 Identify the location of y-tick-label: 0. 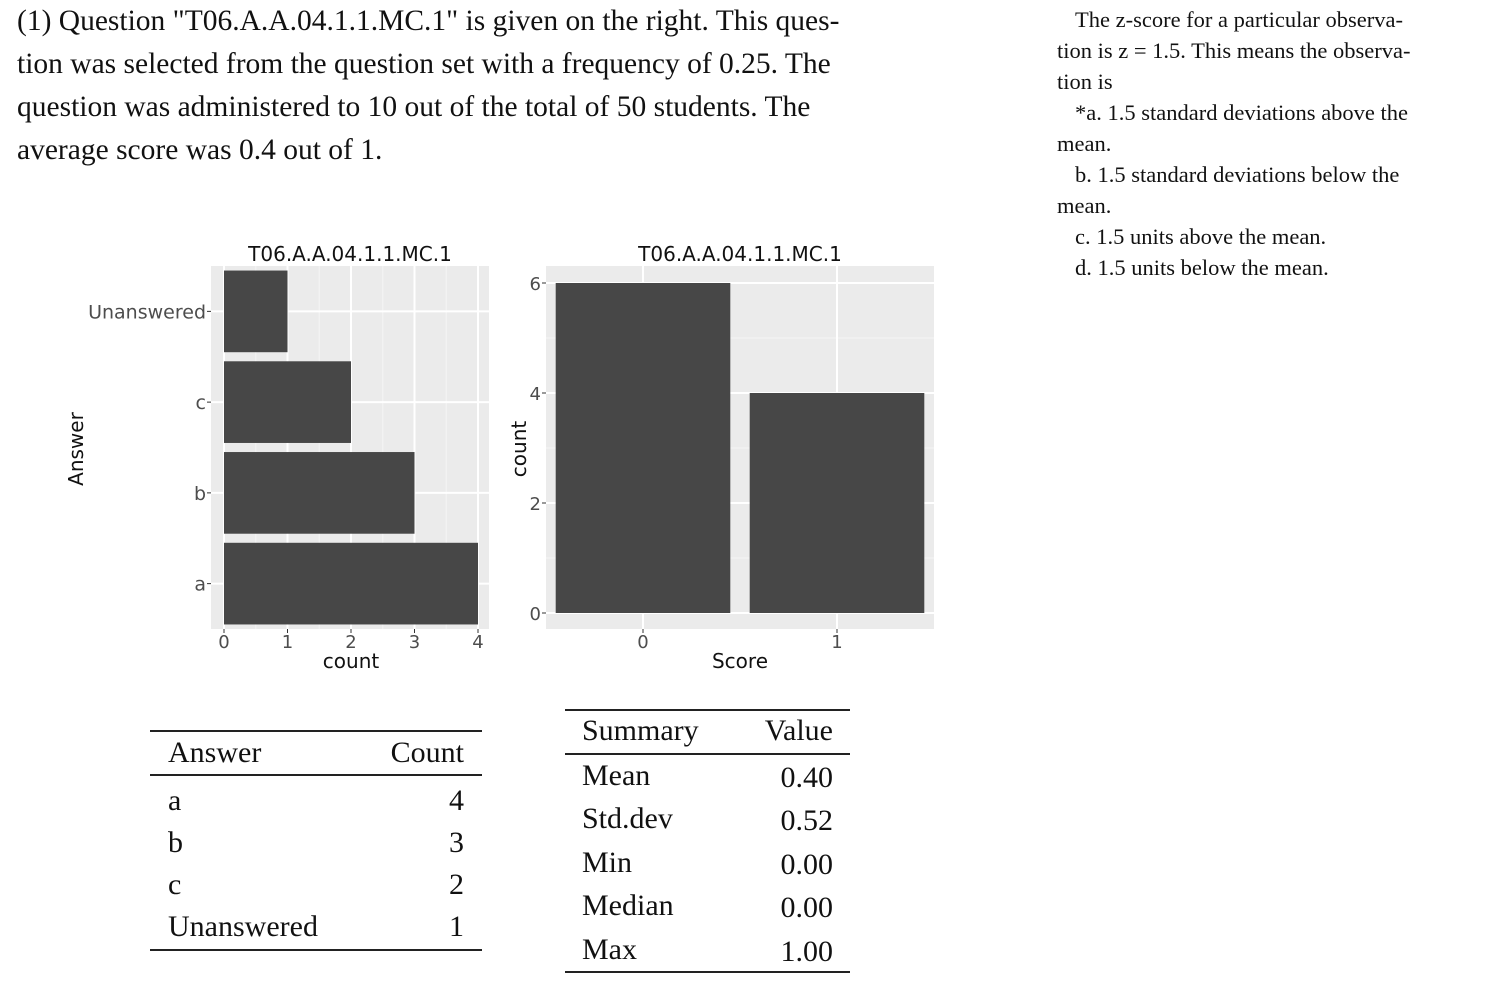
(535, 614).